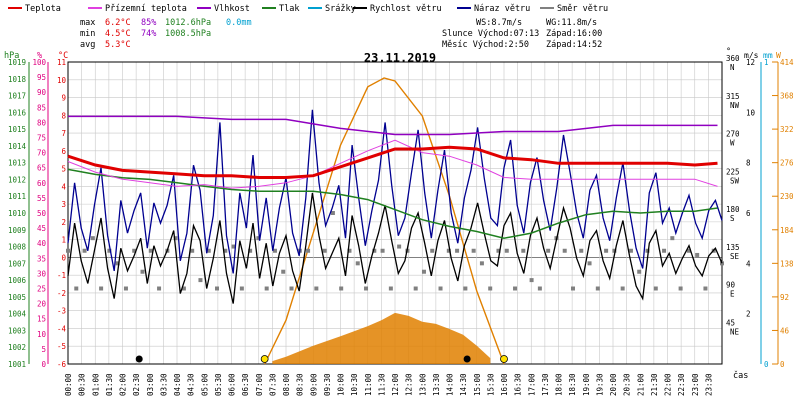  What do you see at coordinates (640, 384) in the screenshot?
I see `time-tick-label: 21:00` at bounding box center [640, 384].